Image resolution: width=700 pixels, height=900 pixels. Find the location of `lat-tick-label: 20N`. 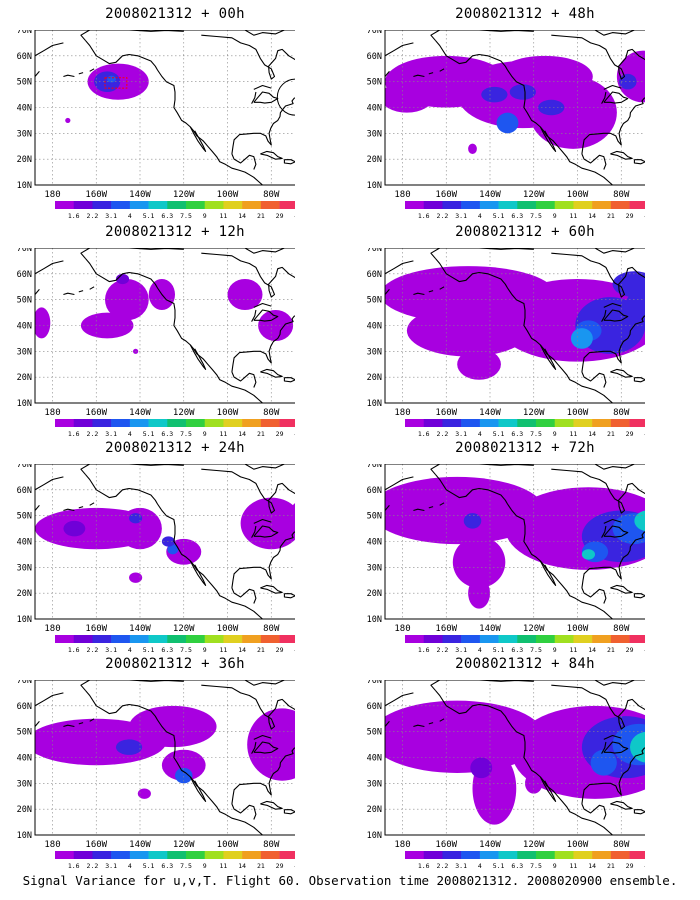

lat-tick-label: 20N is located at coordinates (24, 810).